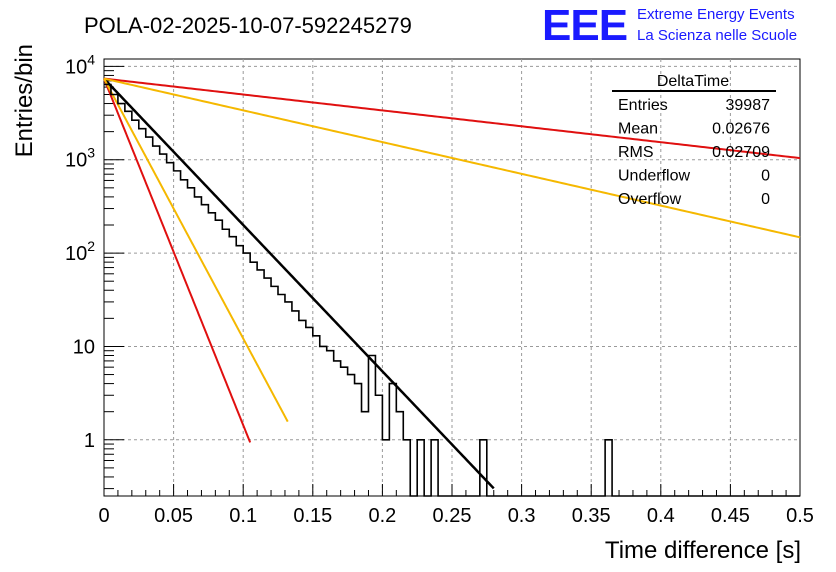 The image size is (836, 572). Describe the element at coordinates (382, 516) in the screenshot. I see `x-tick-label: 0.2` at that location.